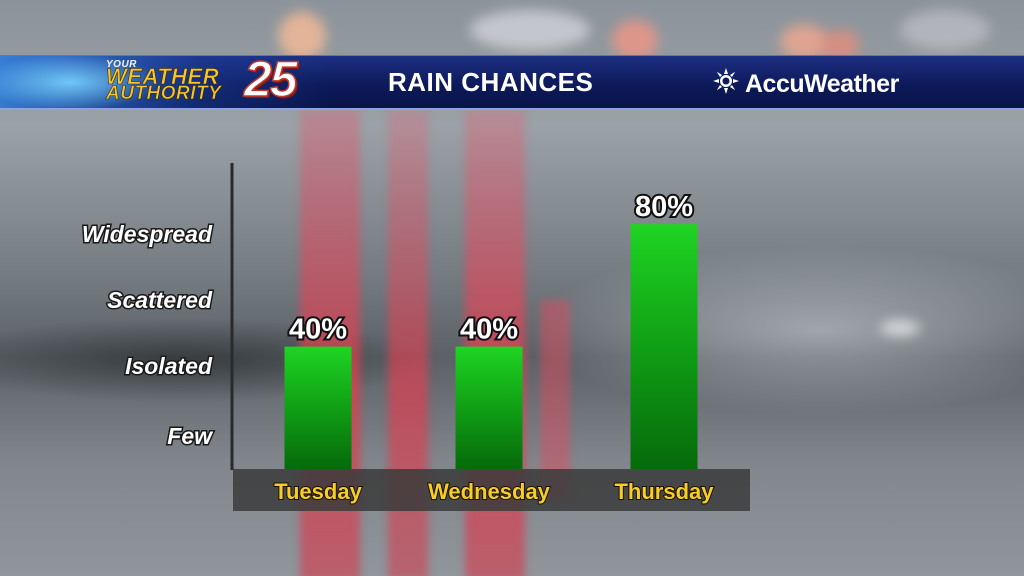  I want to click on y-level-labels: Few Isolated Scattered Widespread, so click(147, 335).